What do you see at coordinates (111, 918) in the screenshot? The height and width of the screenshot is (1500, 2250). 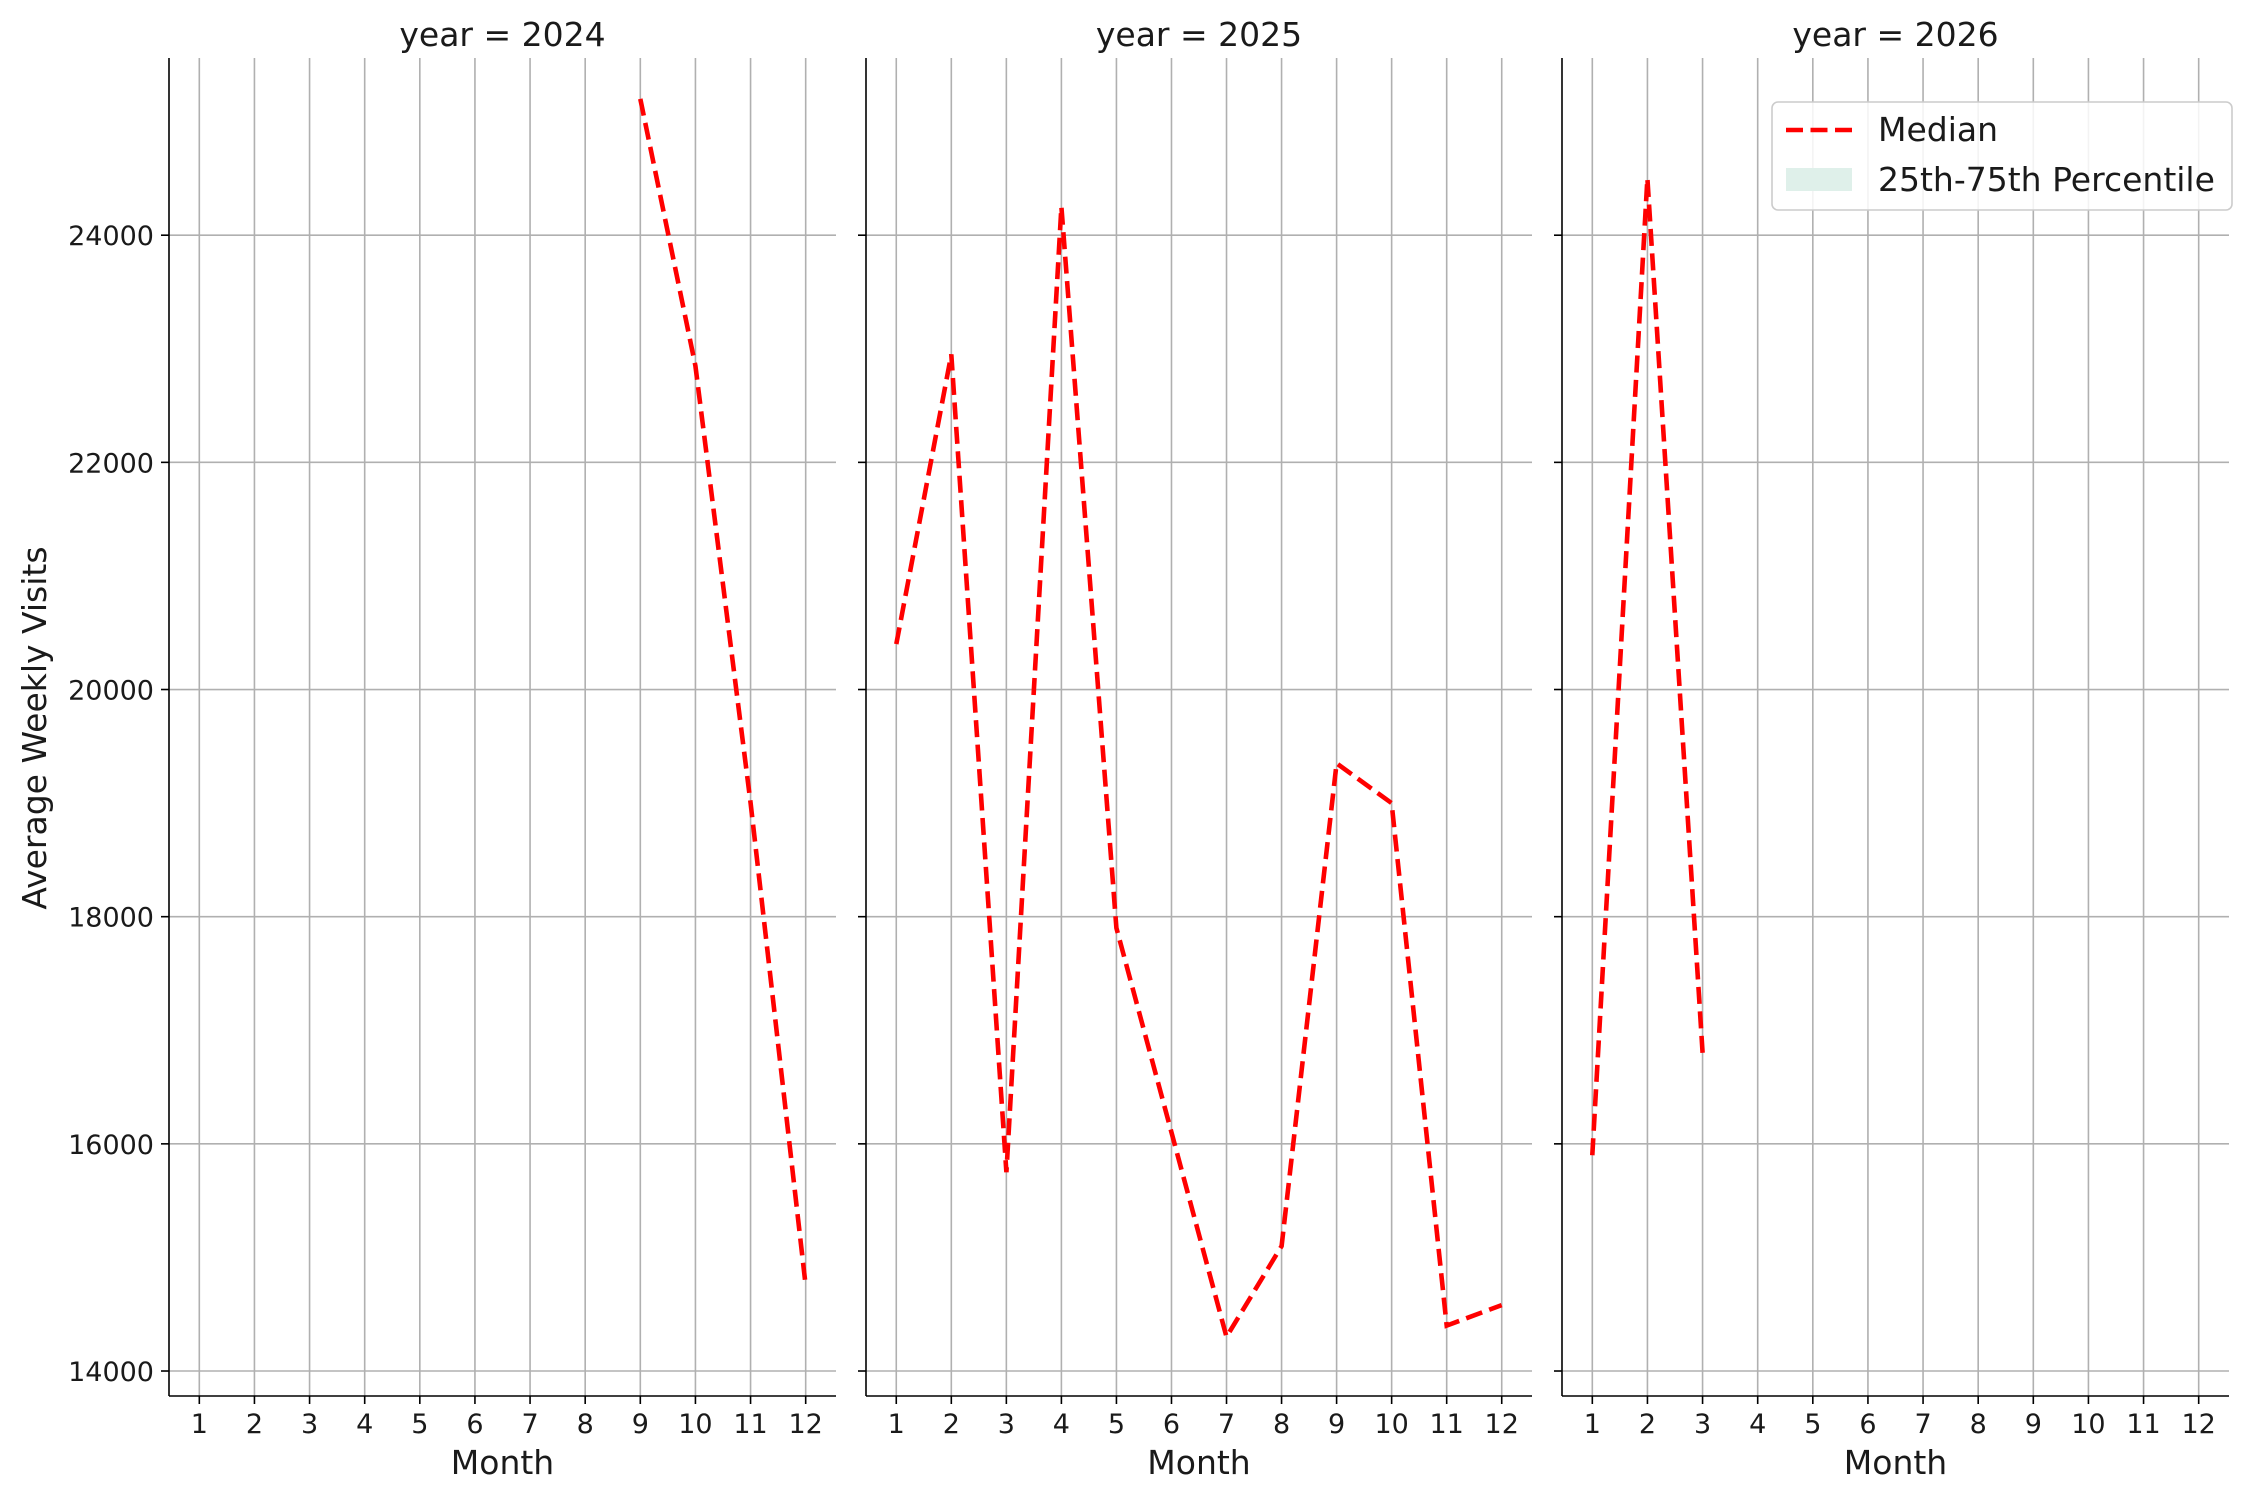 I see `y-tick-label: 18000` at bounding box center [111, 918].